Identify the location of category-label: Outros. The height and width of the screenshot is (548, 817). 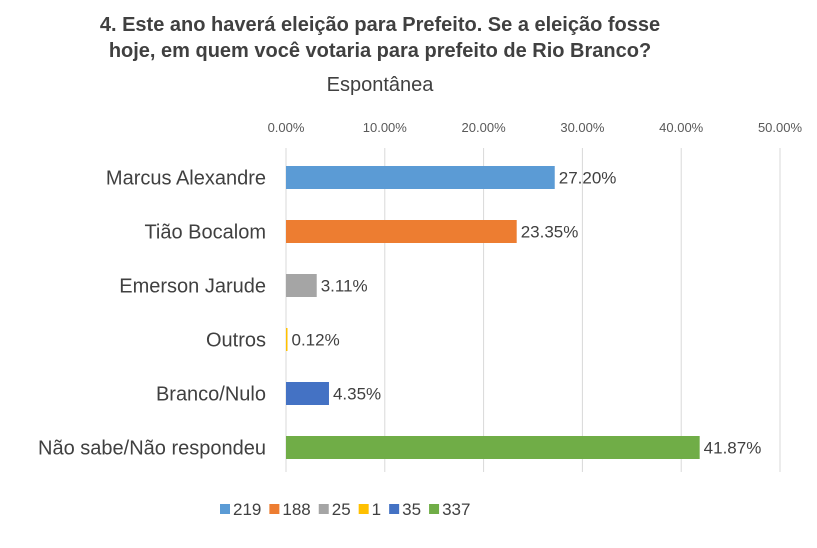
(236, 341).